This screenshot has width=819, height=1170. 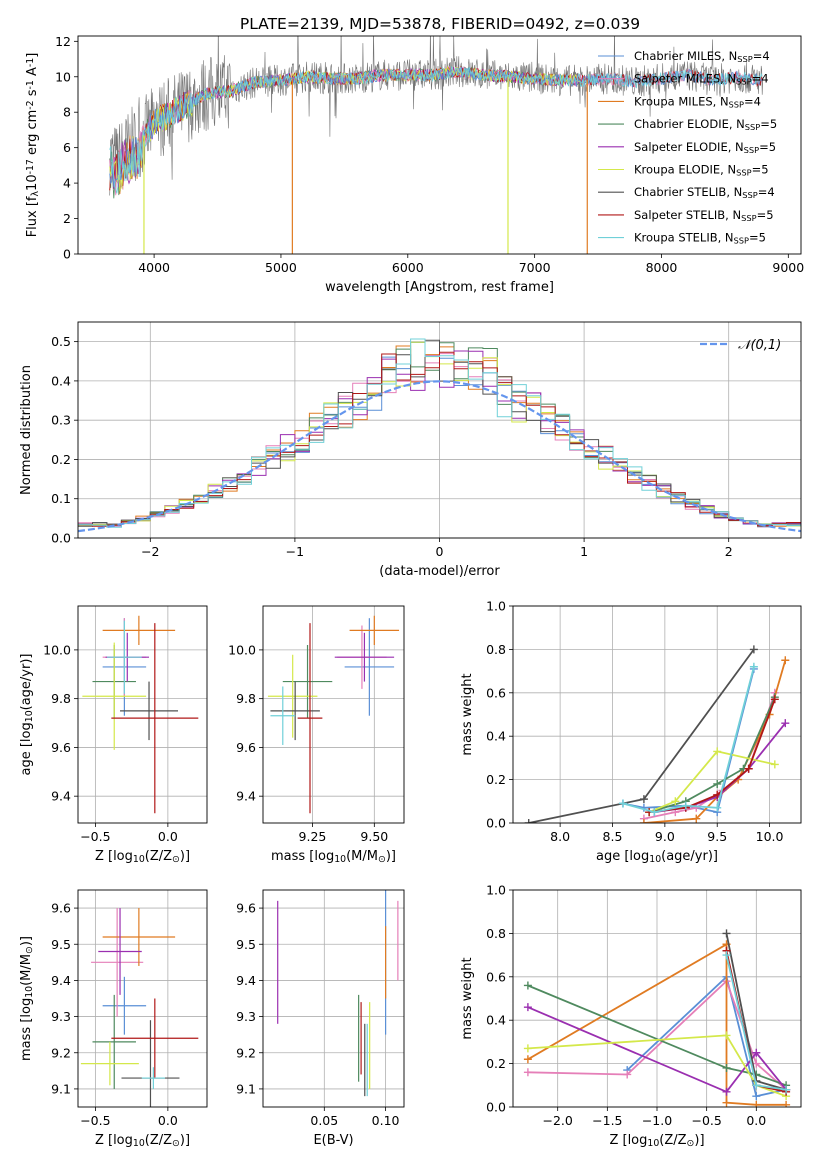 What do you see at coordinates (67, 147) in the screenshot?
I see `y-tick-label: 6` at bounding box center [67, 147].